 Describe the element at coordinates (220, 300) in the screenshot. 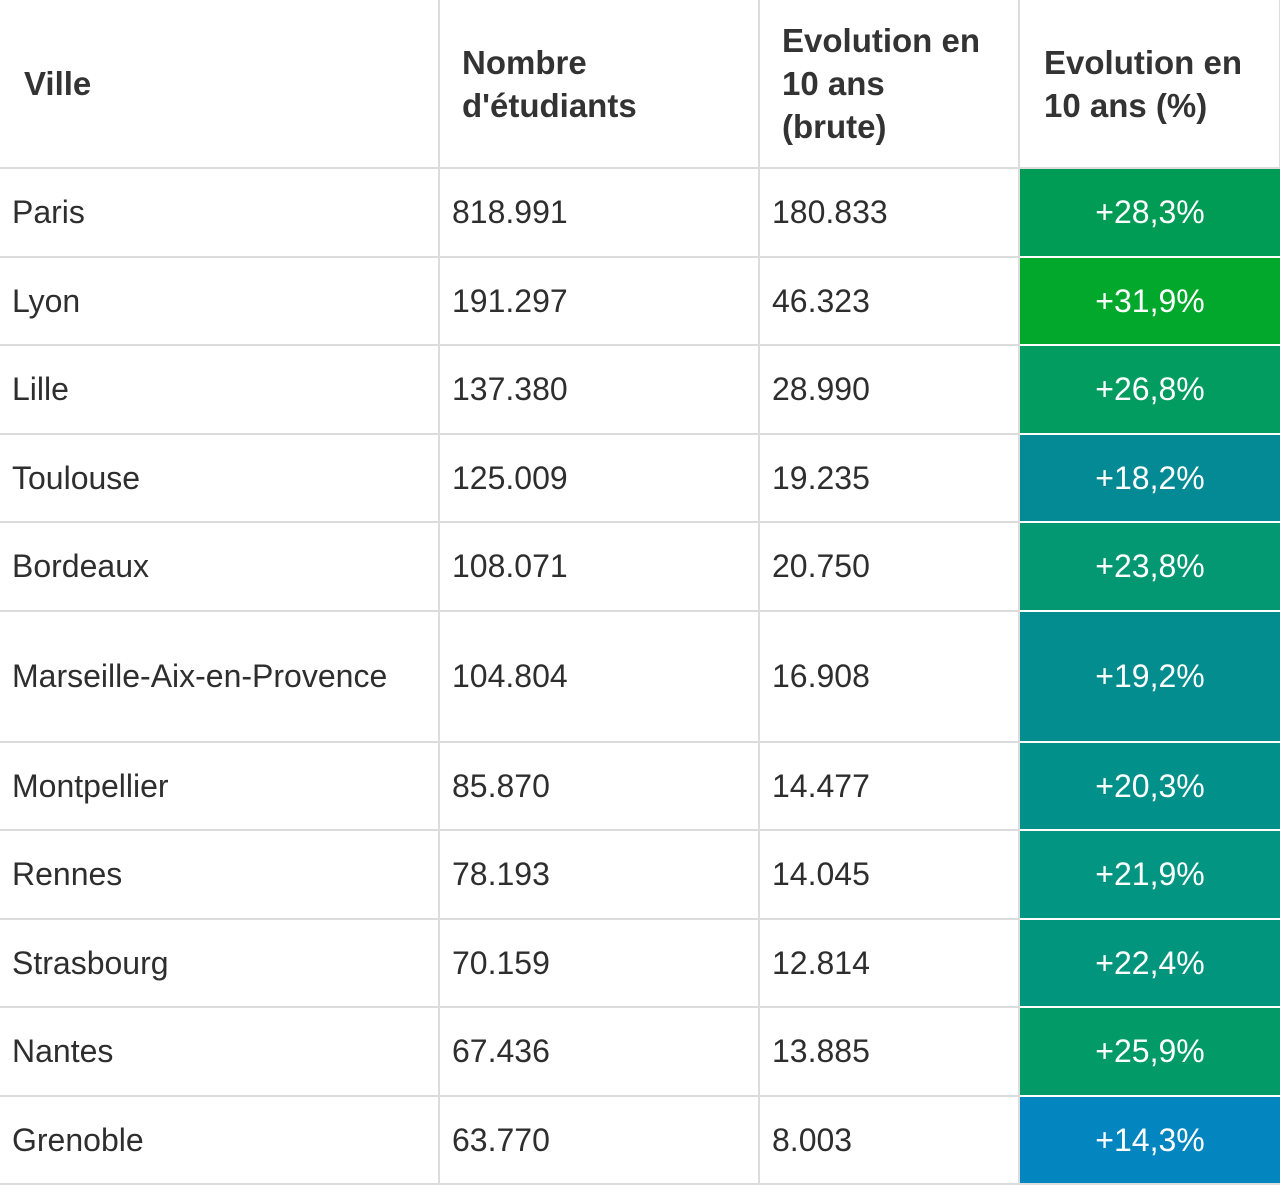

I see `cell-ville: Lyon` at that location.